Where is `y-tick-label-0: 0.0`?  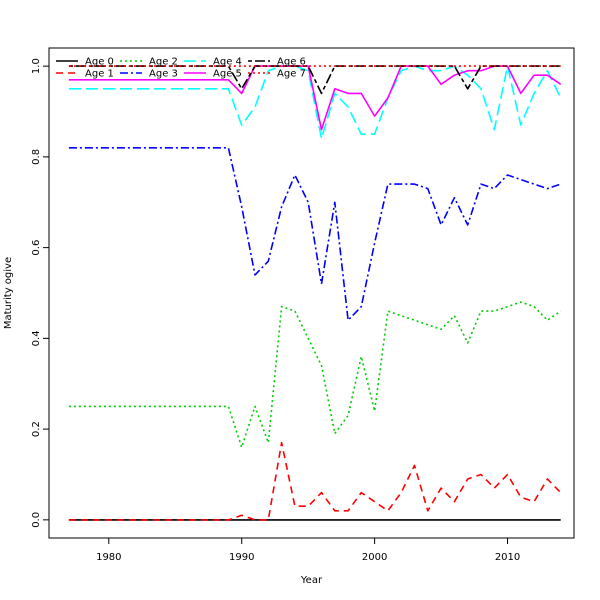
y-tick-label-0: 0.0 is located at coordinates (36, 520).